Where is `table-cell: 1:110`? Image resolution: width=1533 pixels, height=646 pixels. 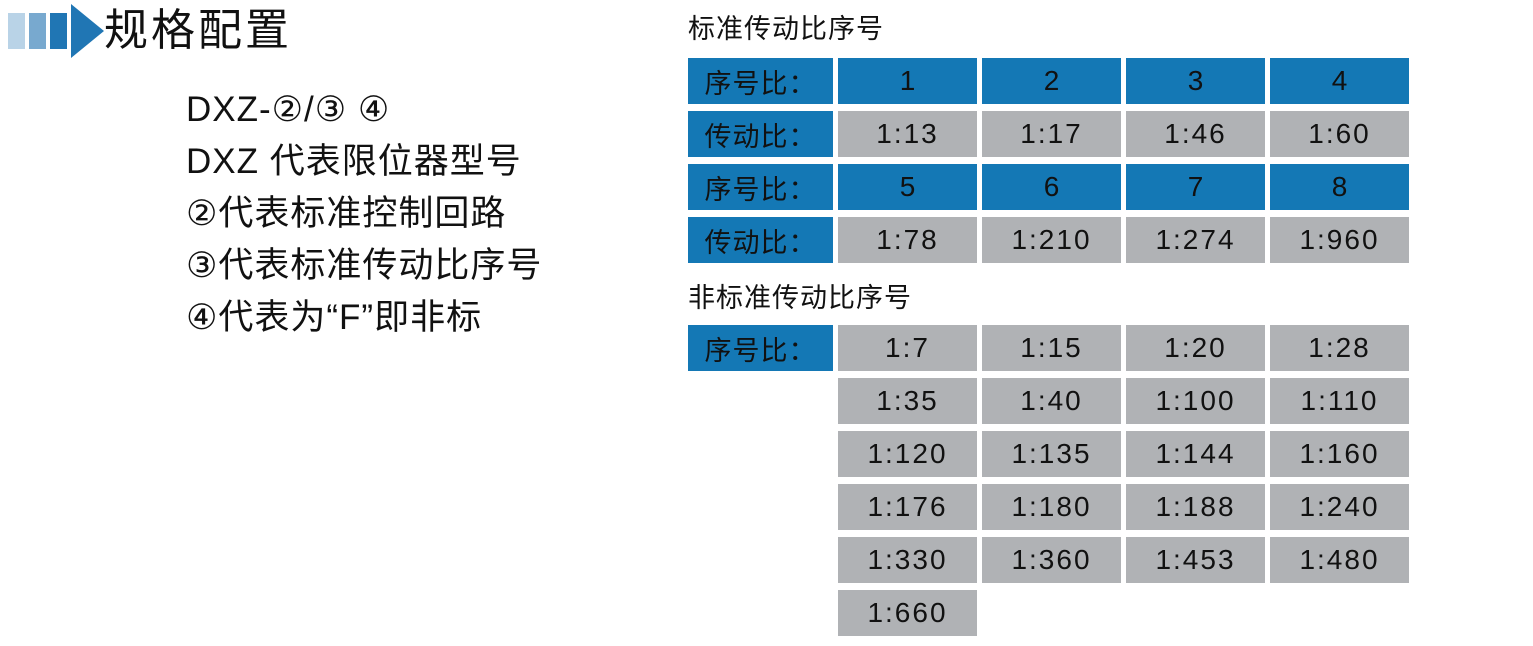 table-cell: 1:110 is located at coordinates (1339, 401).